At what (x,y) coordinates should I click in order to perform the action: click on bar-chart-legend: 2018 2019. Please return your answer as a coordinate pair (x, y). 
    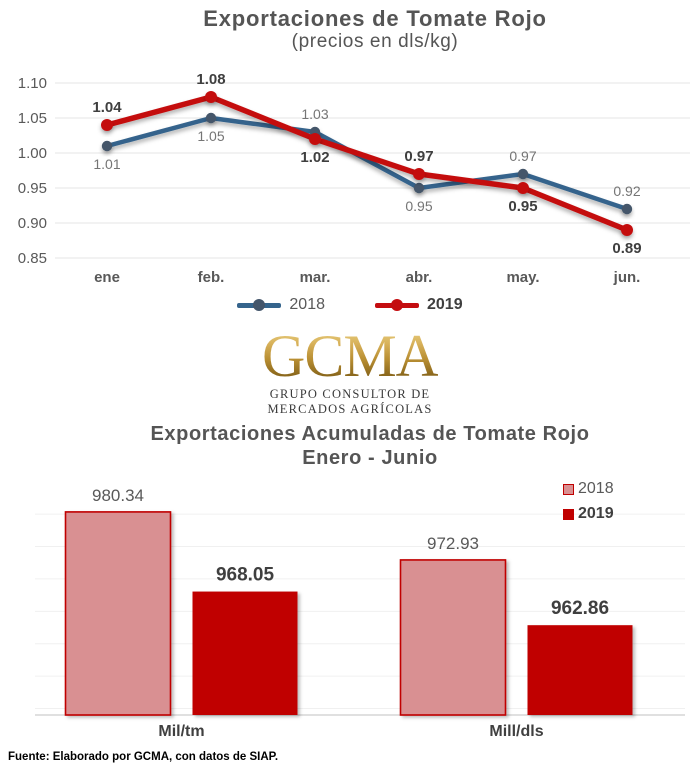
    Looking at the image, I should click on (588, 501).